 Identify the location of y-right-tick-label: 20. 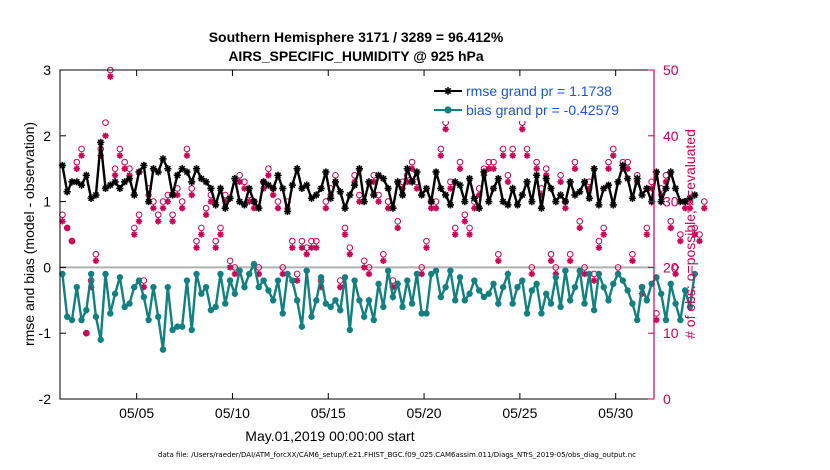
(671, 267).